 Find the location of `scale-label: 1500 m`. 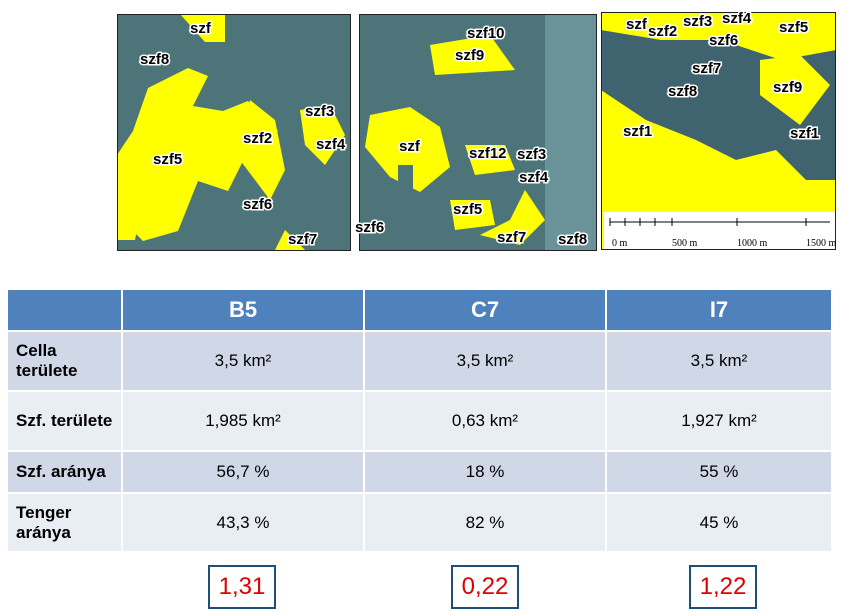

scale-label: 1500 m is located at coordinates (821, 243).